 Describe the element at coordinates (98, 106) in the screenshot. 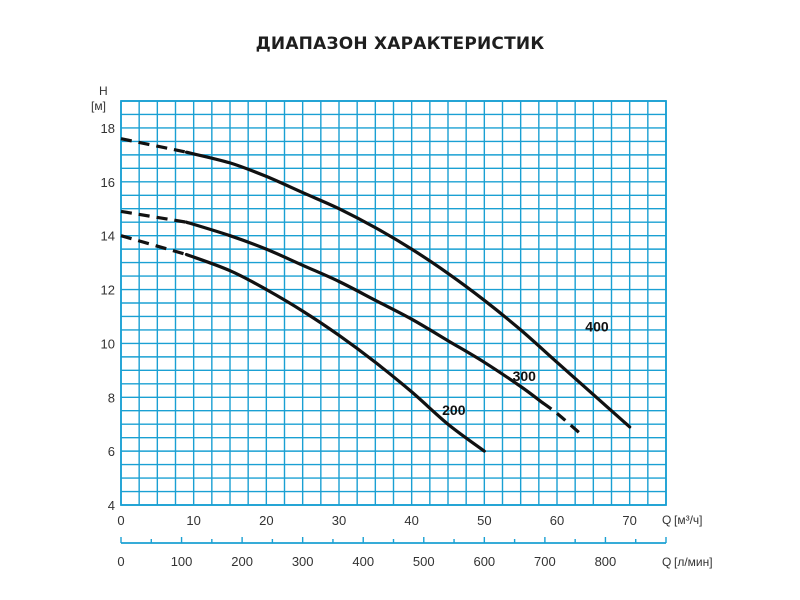

I see `y-axis-unit: [м]` at that location.